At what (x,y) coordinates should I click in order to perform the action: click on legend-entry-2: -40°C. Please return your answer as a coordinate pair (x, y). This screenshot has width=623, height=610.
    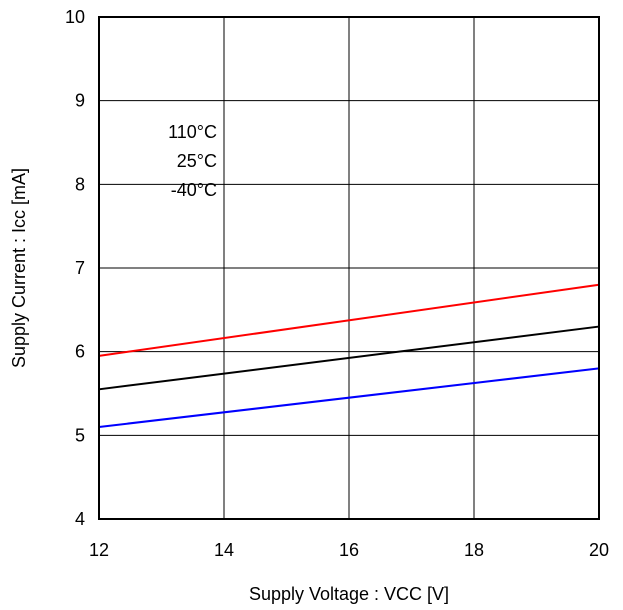
    Looking at the image, I should click on (194, 190).